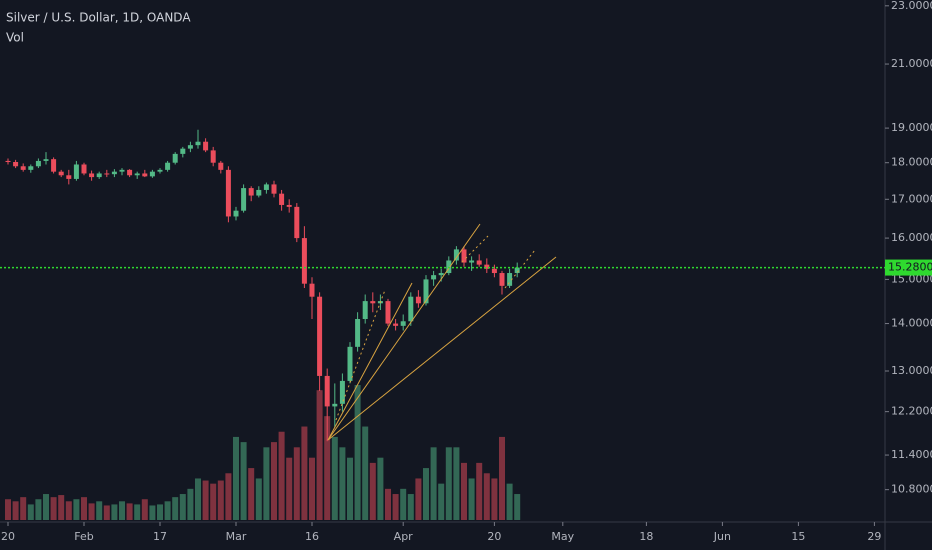 This screenshot has height=550, width=932. What do you see at coordinates (98, 18) in the screenshot?
I see `chart-title: Silver / U.S. Dollar, 1D, OANDA` at bounding box center [98, 18].